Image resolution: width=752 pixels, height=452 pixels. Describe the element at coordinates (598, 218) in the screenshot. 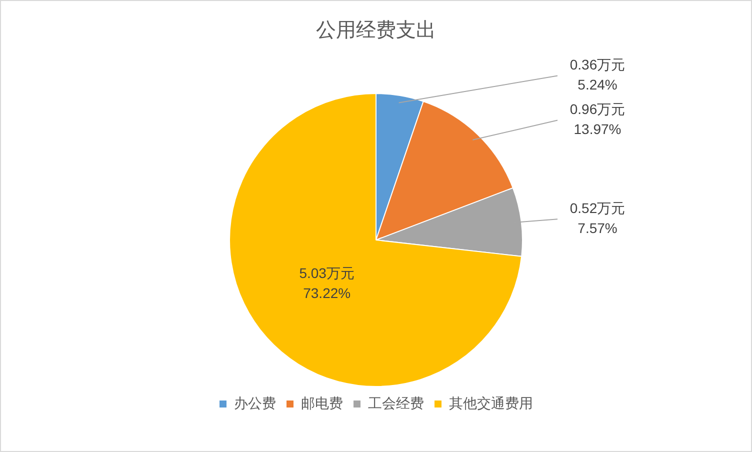

I see `data-label: 0.52万元 7.57%` at that location.